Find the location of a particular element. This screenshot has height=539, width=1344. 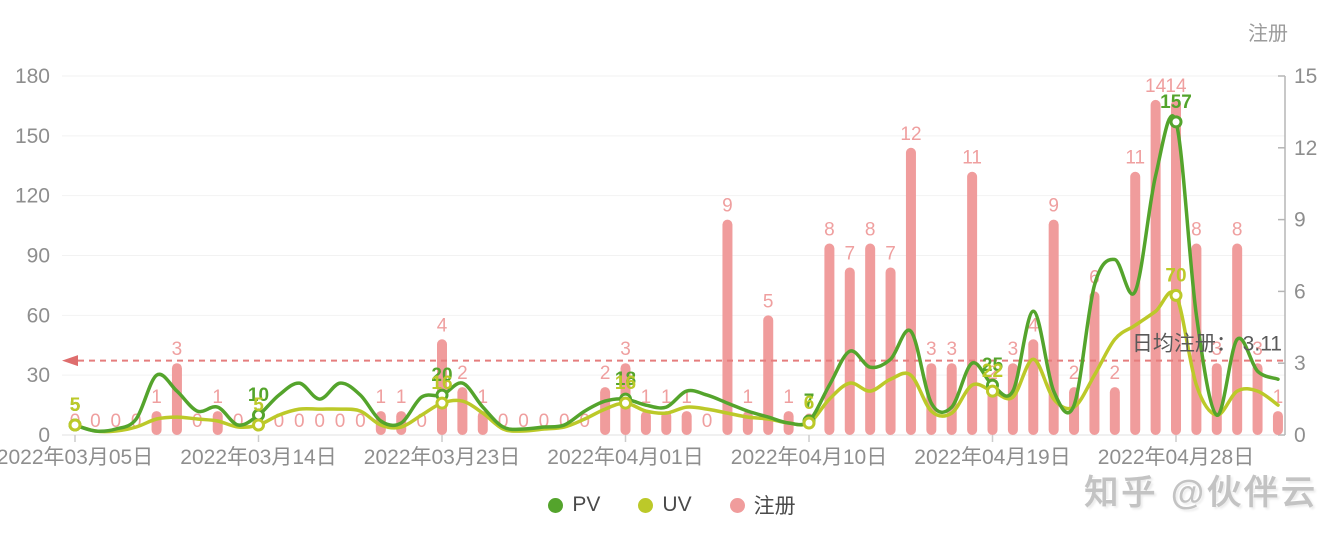

left-axis-tick-label: 90 is located at coordinates (38, 256).